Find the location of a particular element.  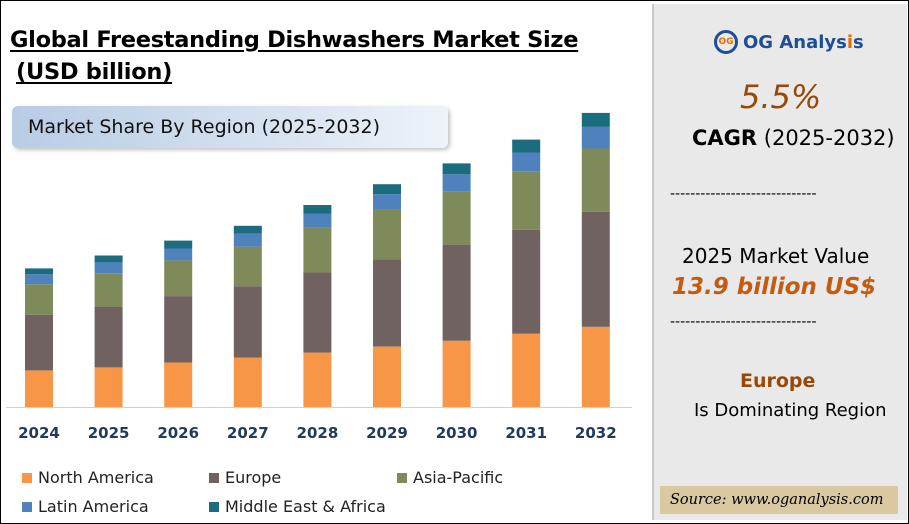

subtitle-banner: Market Share By Region (2025-2032) is located at coordinates (230, 127).